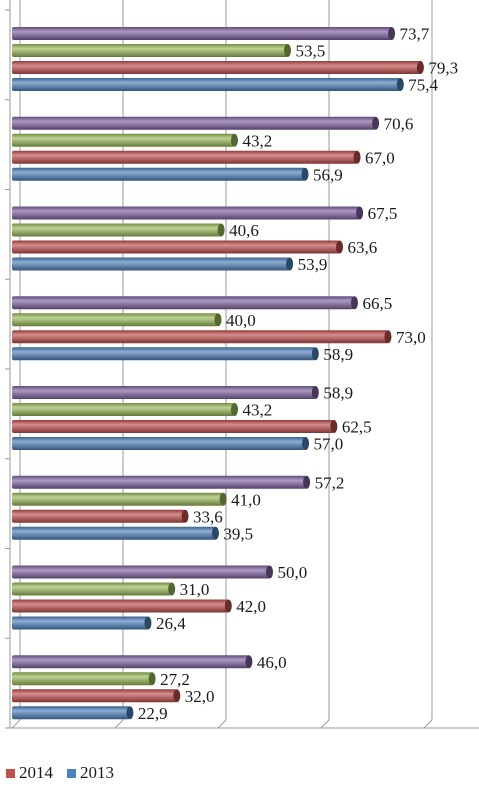 The width and height of the screenshot is (479, 788). I want to click on bar-value-label: 53,9, so click(313, 264).